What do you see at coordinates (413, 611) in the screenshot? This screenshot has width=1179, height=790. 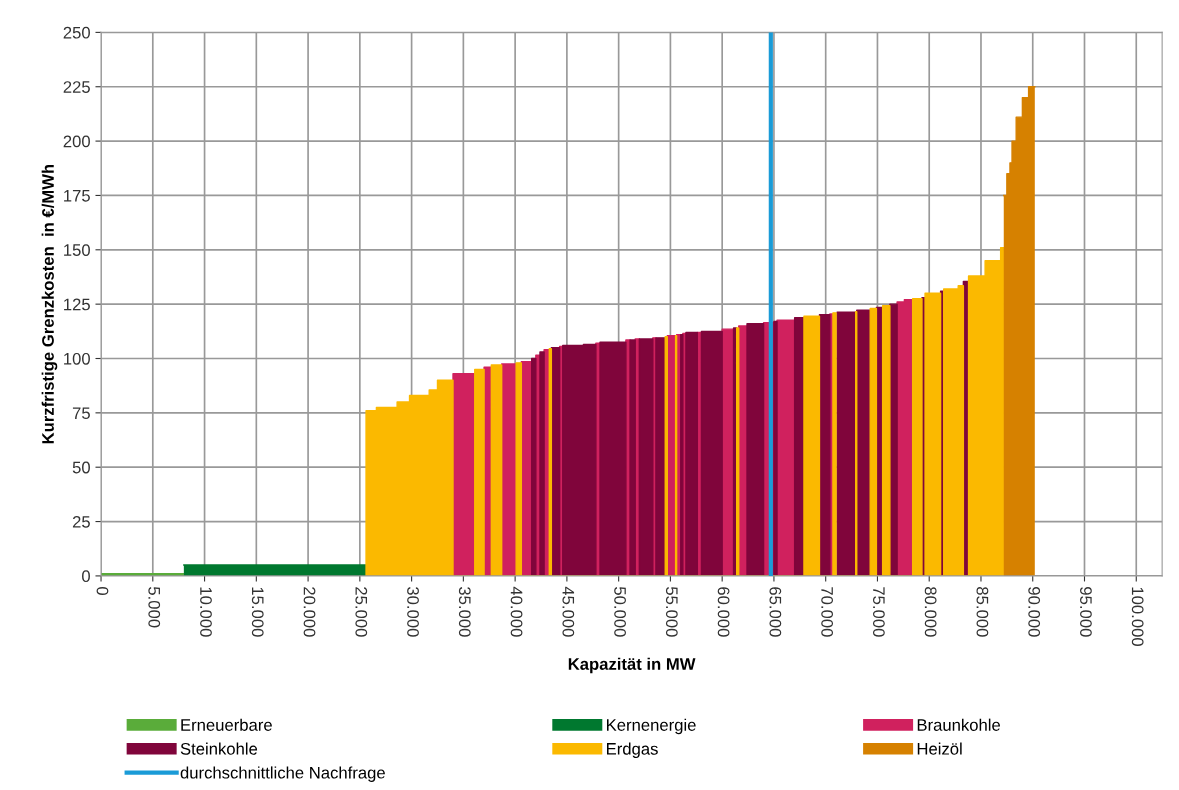 I see `x-tick-label: 30.000` at bounding box center [413, 611].